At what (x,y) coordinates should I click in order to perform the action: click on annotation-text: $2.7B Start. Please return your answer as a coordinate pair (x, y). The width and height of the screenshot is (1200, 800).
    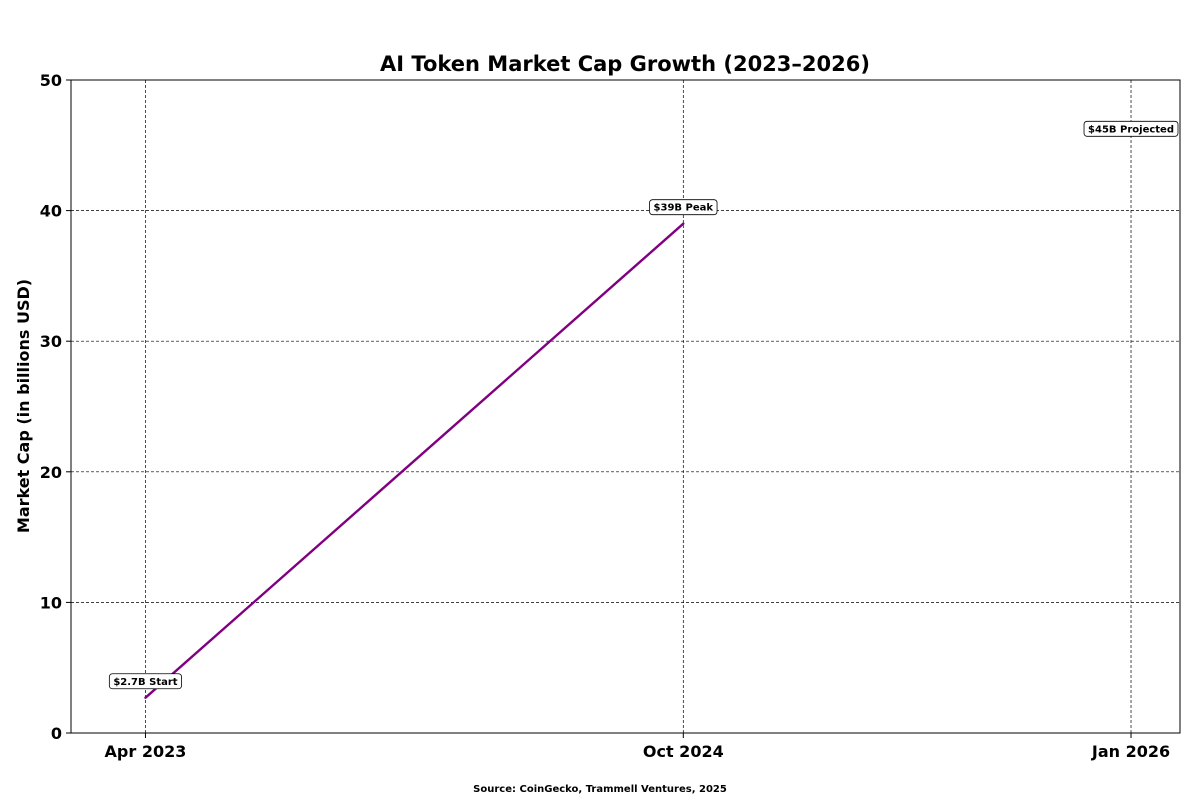
    Looking at the image, I should click on (145, 682).